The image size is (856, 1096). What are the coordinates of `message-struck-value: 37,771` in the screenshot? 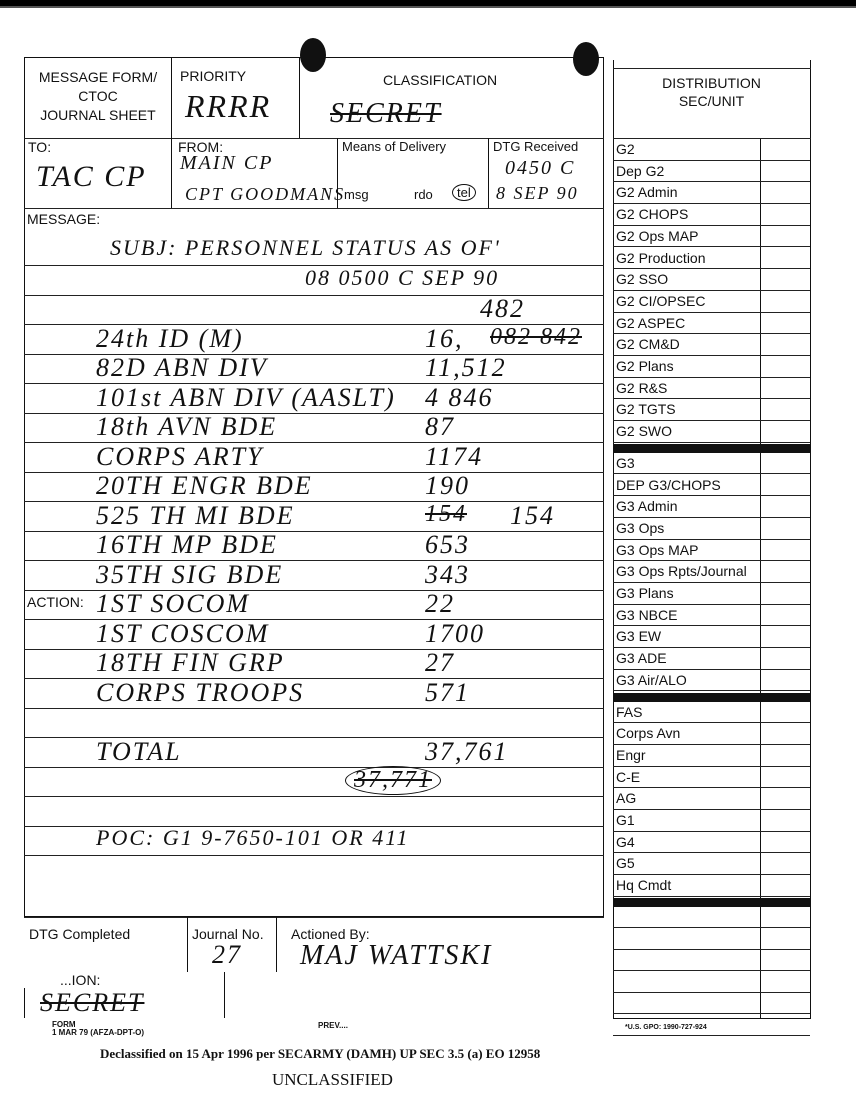 It's located at (393, 780).